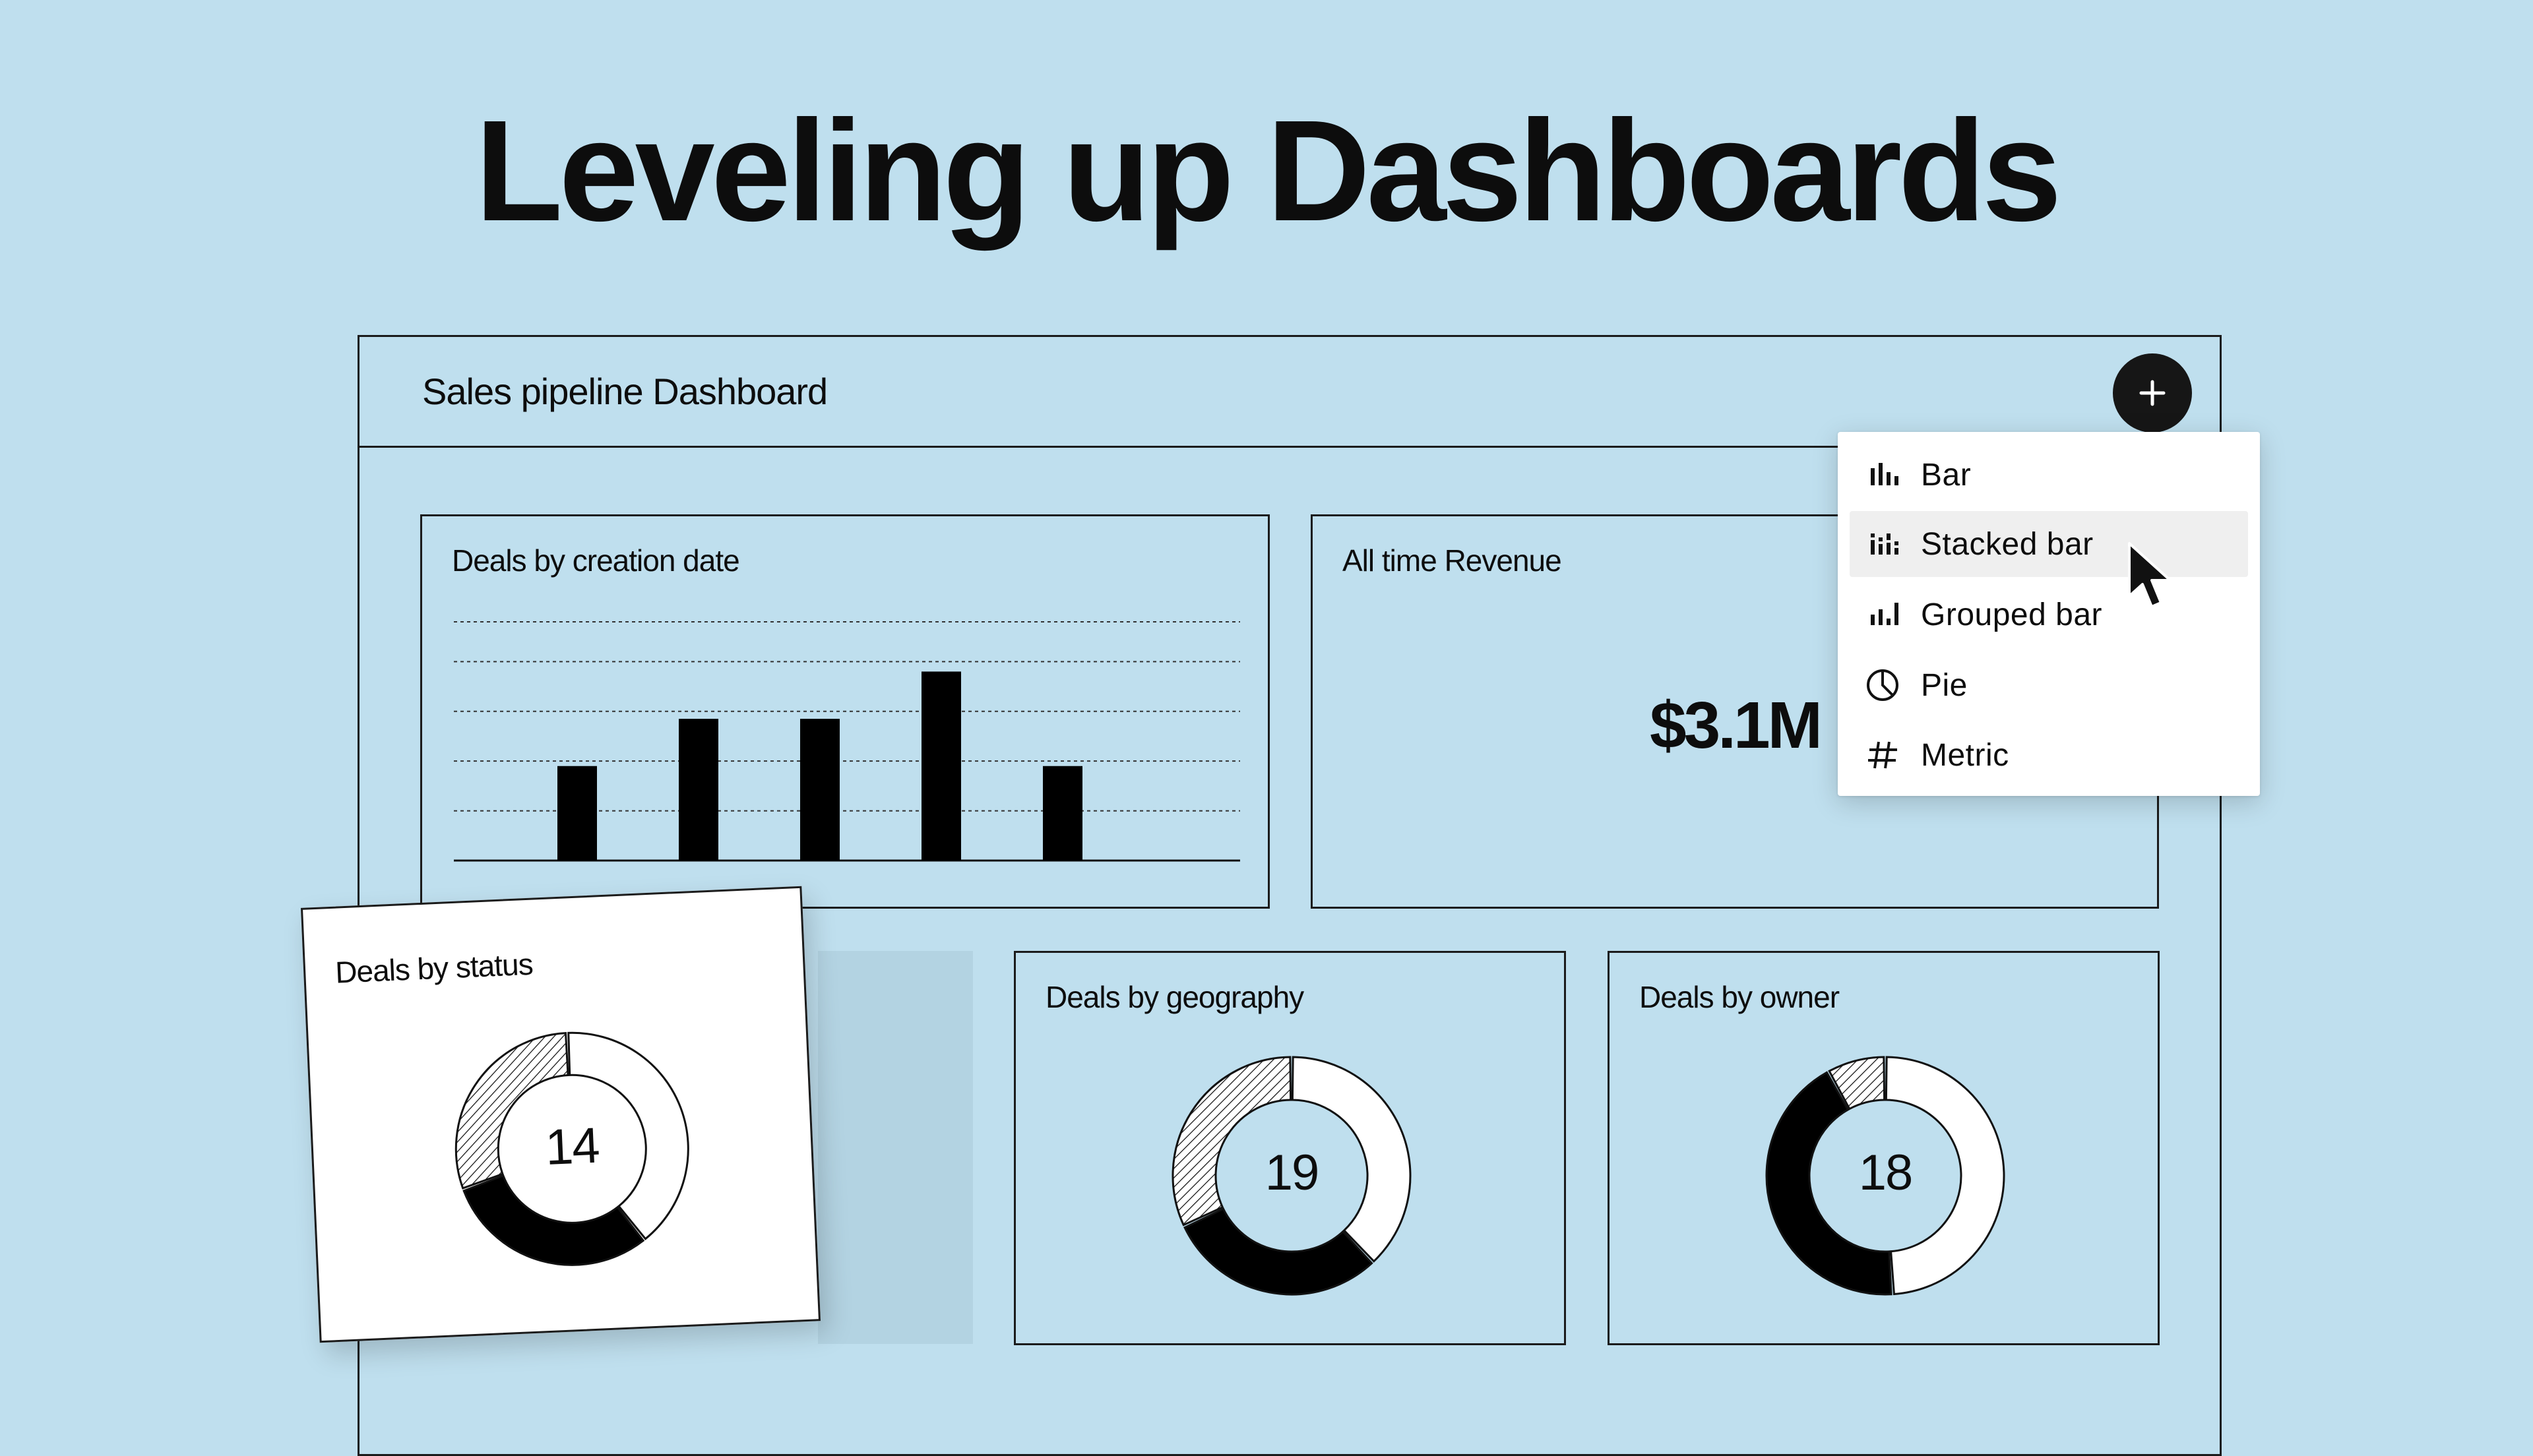  What do you see at coordinates (895, 1147) in the screenshot?
I see `drop-placeholder` at bounding box center [895, 1147].